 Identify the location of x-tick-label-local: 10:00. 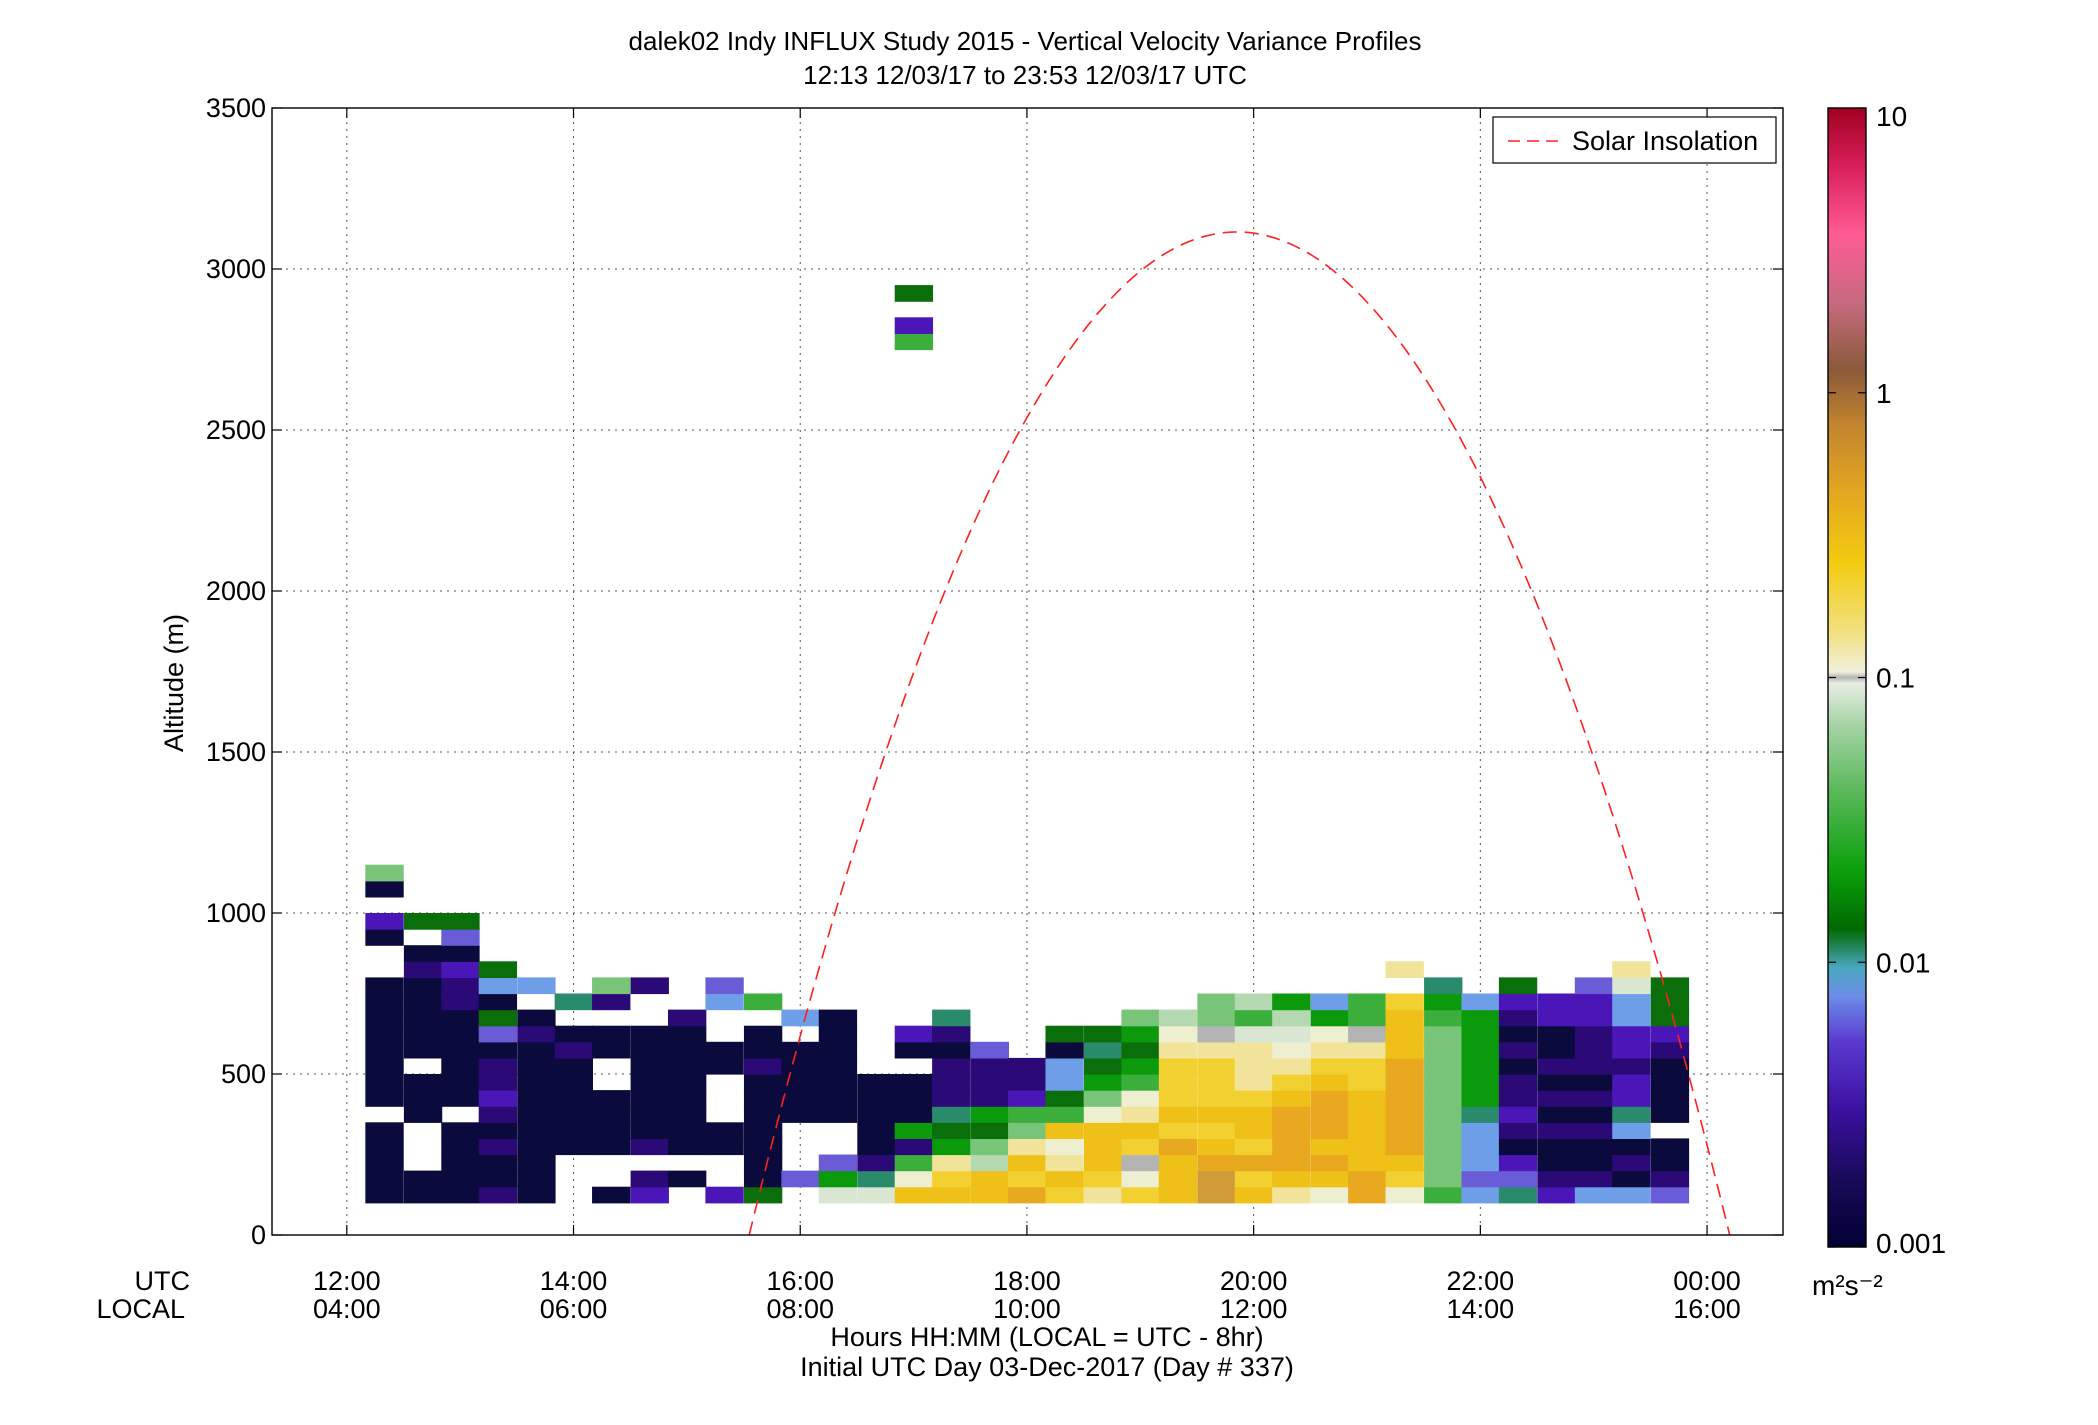
(1027, 1309).